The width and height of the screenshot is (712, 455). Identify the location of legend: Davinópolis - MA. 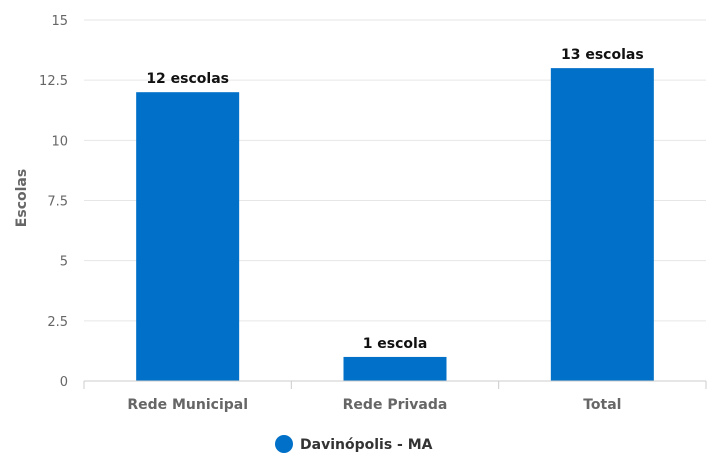
(354, 444).